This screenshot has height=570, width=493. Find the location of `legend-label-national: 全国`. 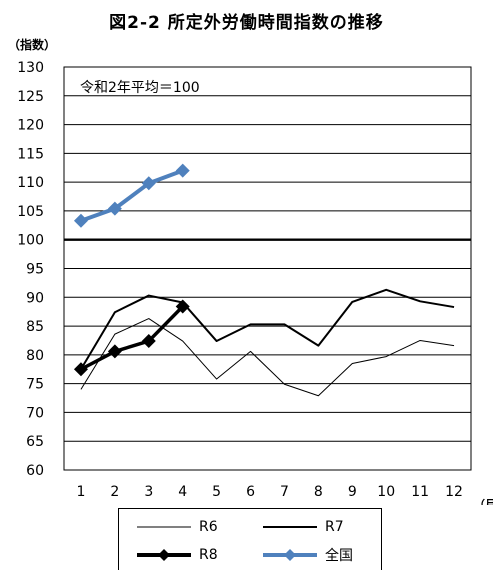

legend-label-national: 全国 is located at coordinates (339, 556).